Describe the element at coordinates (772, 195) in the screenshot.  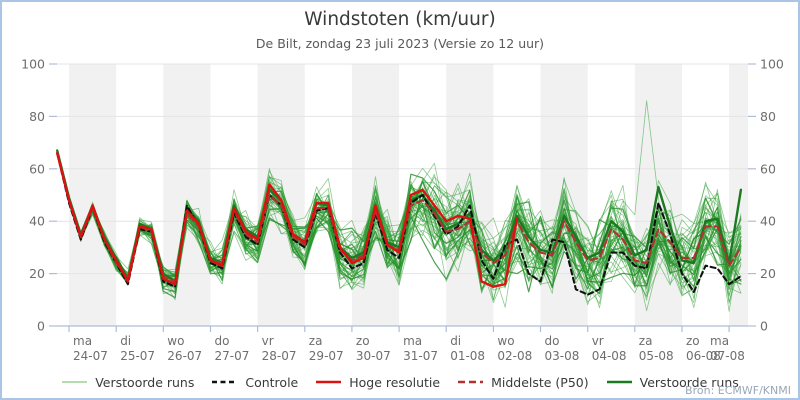
I see `y-axis-labels-right: 0 20 40 60 80 100` at that location.